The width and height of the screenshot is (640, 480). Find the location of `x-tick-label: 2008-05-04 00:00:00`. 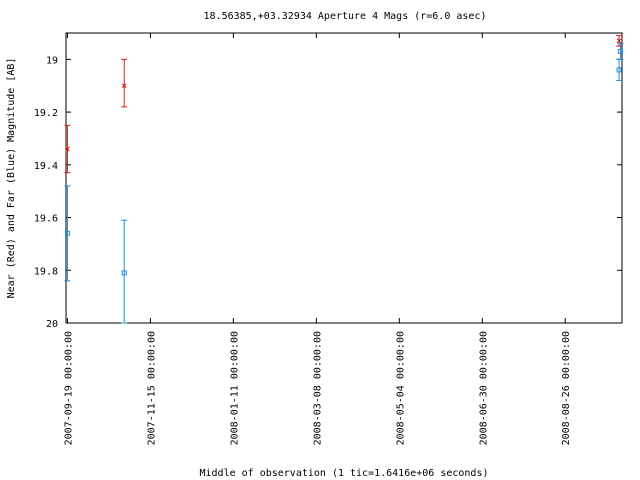

x-tick-label: 2008-05-04 00:00:00 is located at coordinates (400, 388).